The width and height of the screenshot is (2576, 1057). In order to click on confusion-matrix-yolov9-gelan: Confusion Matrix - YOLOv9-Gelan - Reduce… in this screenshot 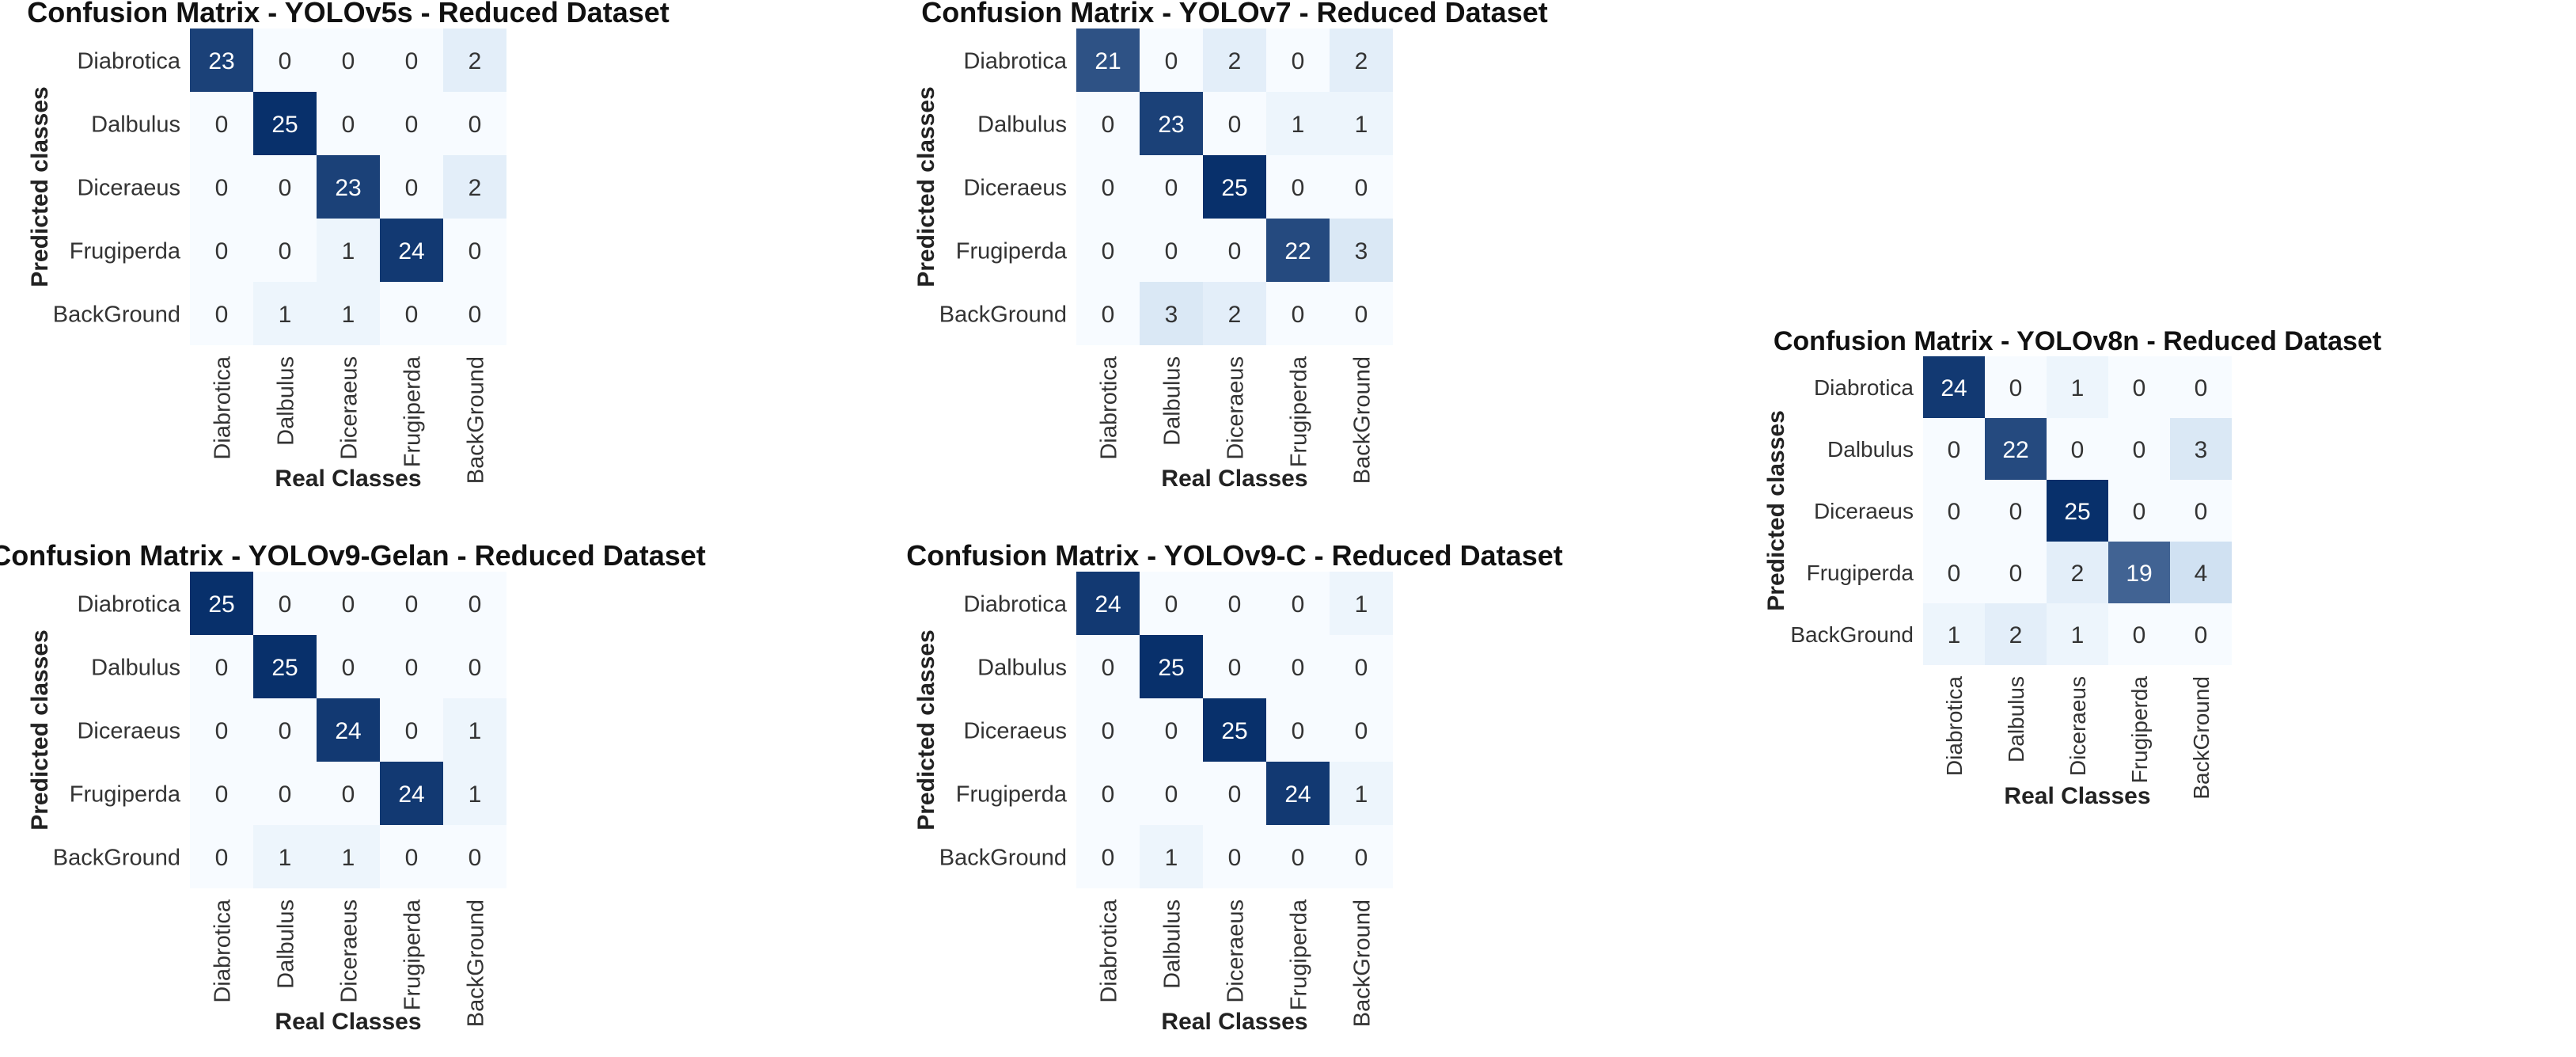, I will do `click(353, 787)`.